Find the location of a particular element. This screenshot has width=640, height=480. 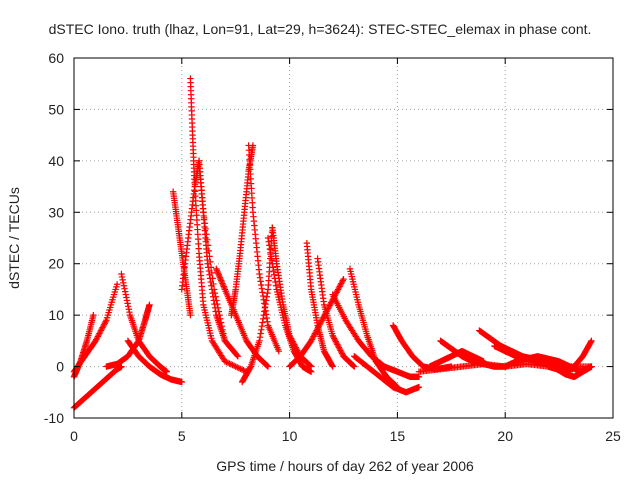

x-tick-label: 10 is located at coordinates (290, 436).